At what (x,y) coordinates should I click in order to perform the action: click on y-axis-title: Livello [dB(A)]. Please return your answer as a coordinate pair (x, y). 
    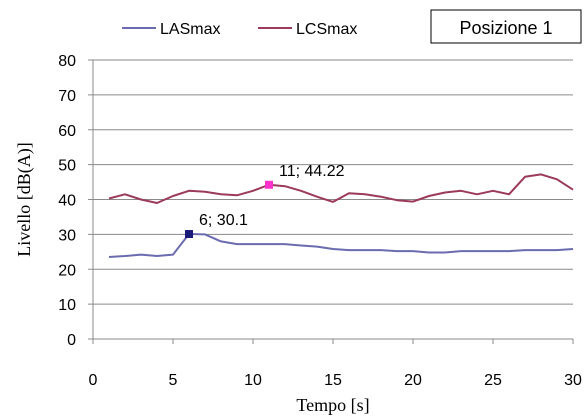
    Looking at the image, I should click on (24, 199).